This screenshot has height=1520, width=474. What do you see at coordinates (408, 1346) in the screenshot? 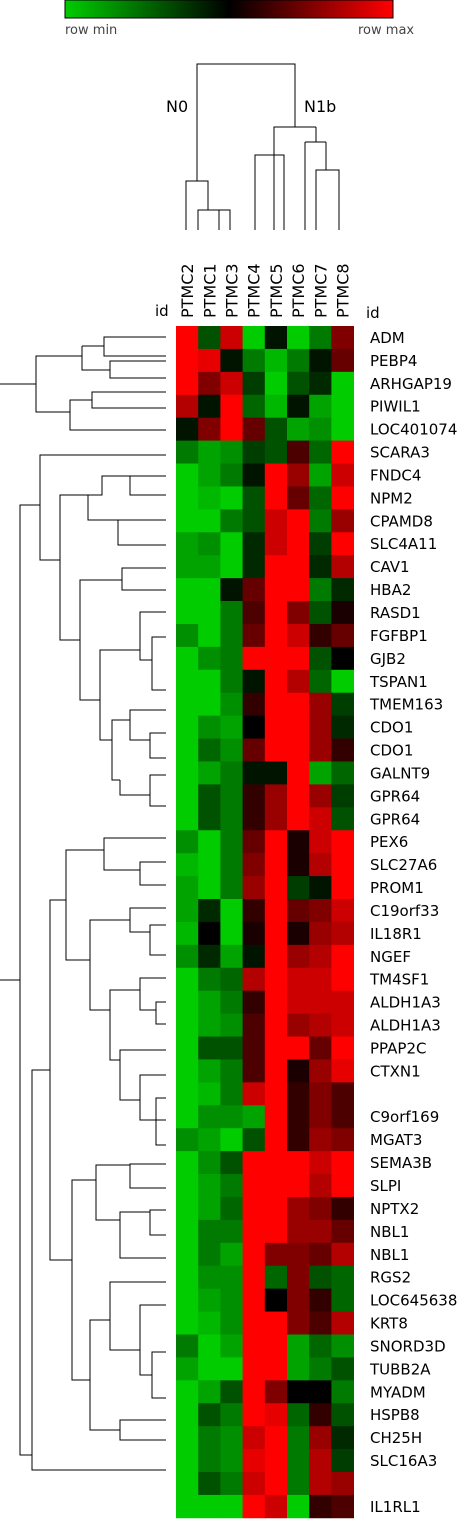
I see `row-label-snord3d: SNORD3D` at bounding box center [408, 1346].